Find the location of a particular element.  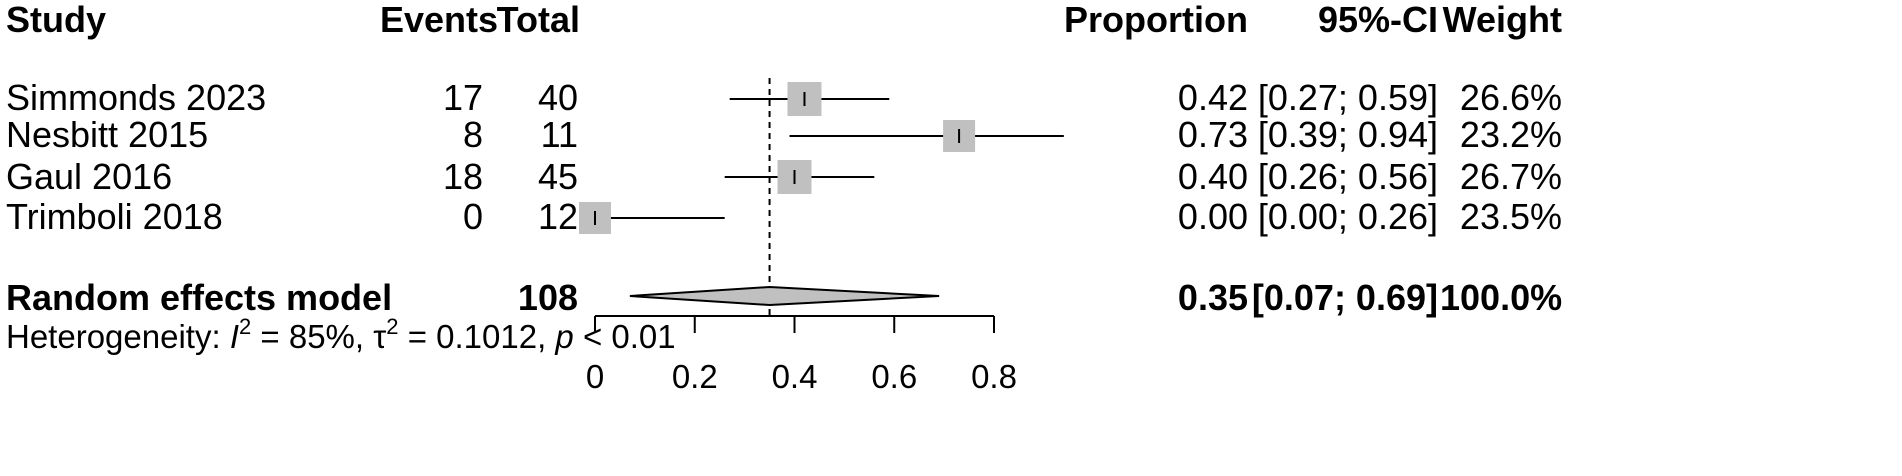

header-ci: 95%-CI is located at coordinates (1377, 20).